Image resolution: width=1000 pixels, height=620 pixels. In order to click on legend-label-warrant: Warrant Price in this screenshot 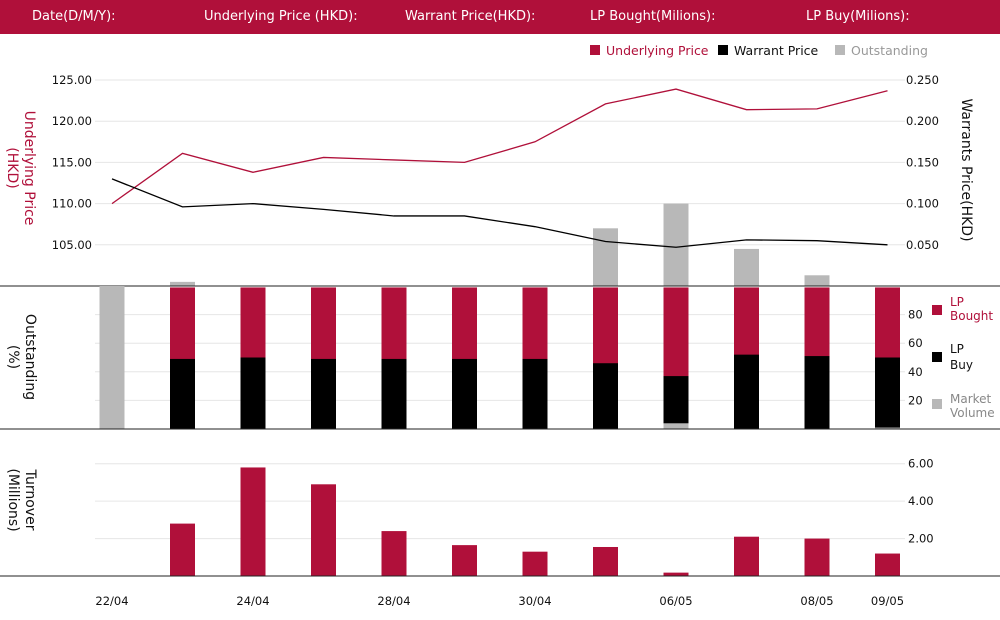, I will do `click(776, 50)`.